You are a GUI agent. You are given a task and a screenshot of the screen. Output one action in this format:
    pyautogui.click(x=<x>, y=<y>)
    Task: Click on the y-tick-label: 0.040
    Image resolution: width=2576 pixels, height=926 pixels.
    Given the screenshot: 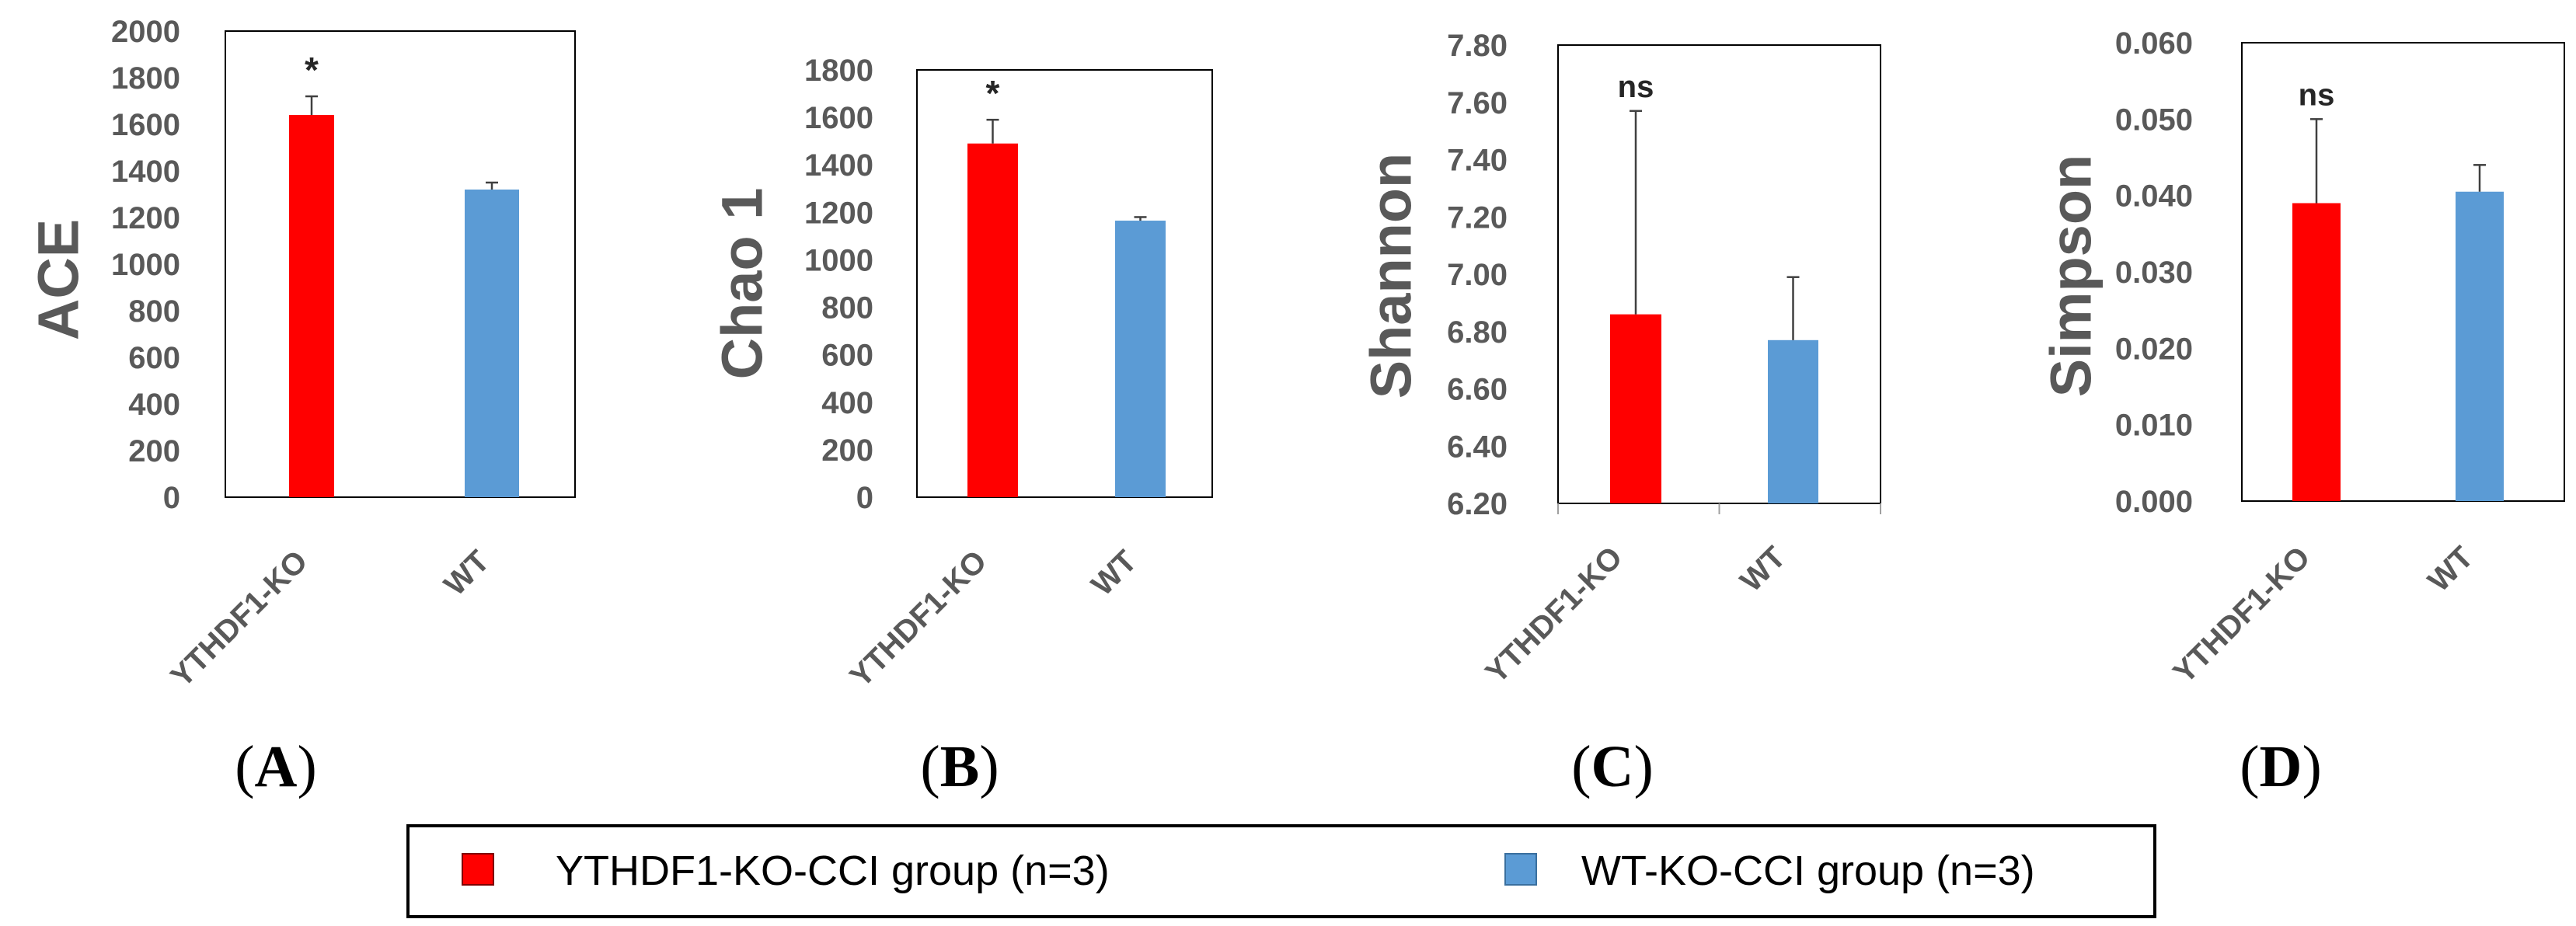 What is the action you would take?
    pyautogui.click(x=2154, y=196)
    